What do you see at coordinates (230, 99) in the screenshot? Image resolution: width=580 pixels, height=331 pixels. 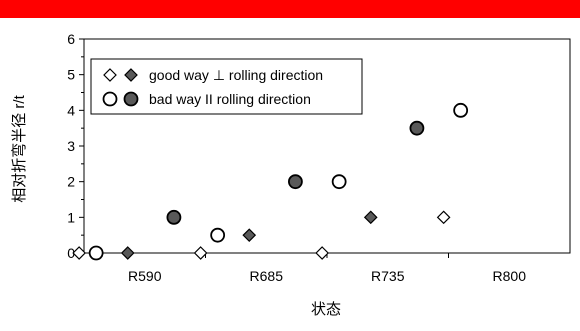 I see `legend-label-bad-way: bad way II rolling direction` at bounding box center [230, 99].